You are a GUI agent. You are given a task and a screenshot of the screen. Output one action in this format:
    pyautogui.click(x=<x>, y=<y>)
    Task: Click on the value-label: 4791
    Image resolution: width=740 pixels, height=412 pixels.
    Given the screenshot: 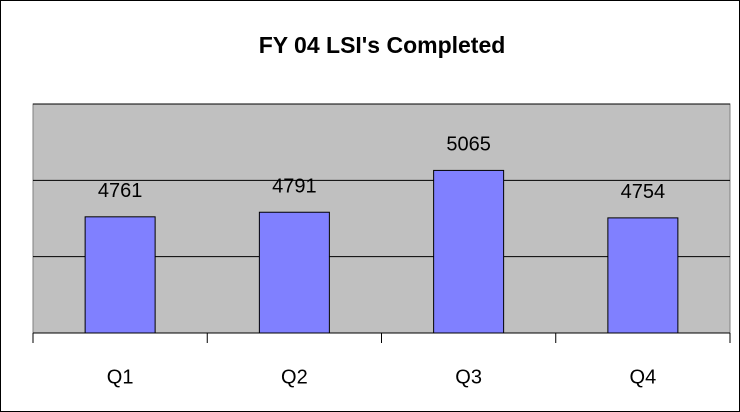 What is the action you would take?
    pyautogui.click(x=294, y=187)
    